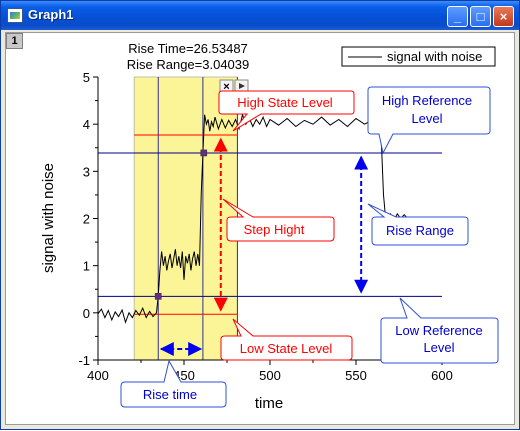 The width and height of the screenshot is (520, 431). What do you see at coordinates (86, 77) in the screenshot?
I see `y-tick-label: 5` at bounding box center [86, 77].